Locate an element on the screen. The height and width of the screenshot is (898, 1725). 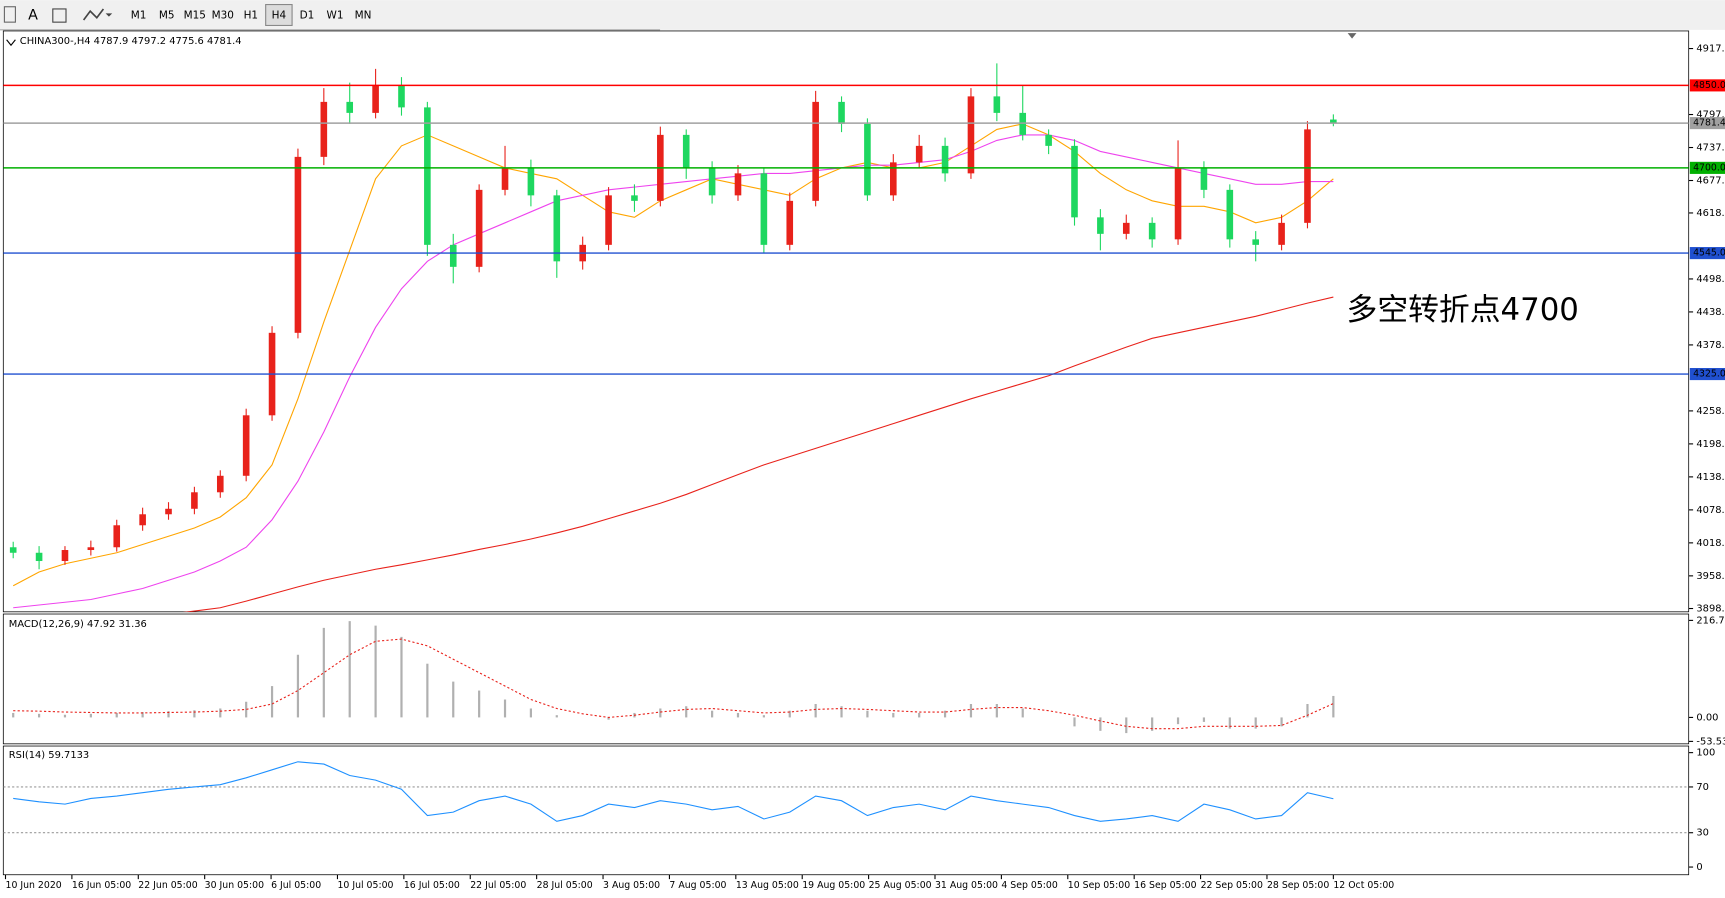
toolbar-icons: A is located at coordinates (58, 15).